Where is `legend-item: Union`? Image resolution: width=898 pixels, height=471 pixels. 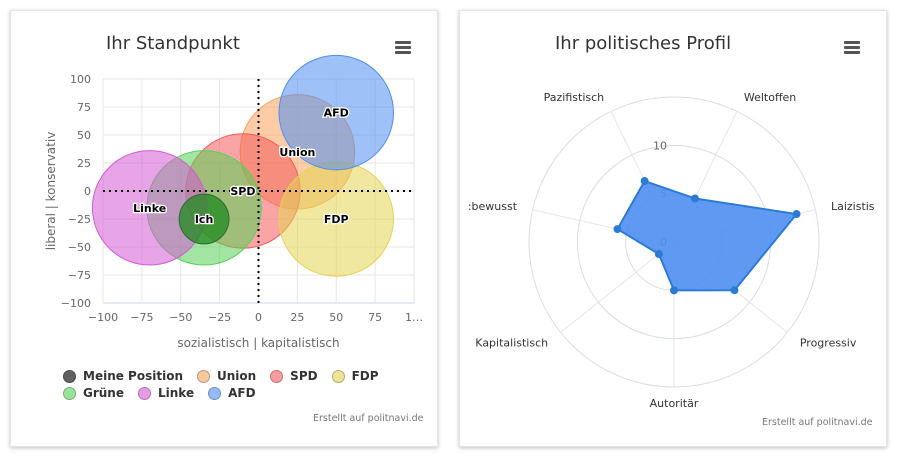
legend-item: Union is located at coordinates (226, 376).